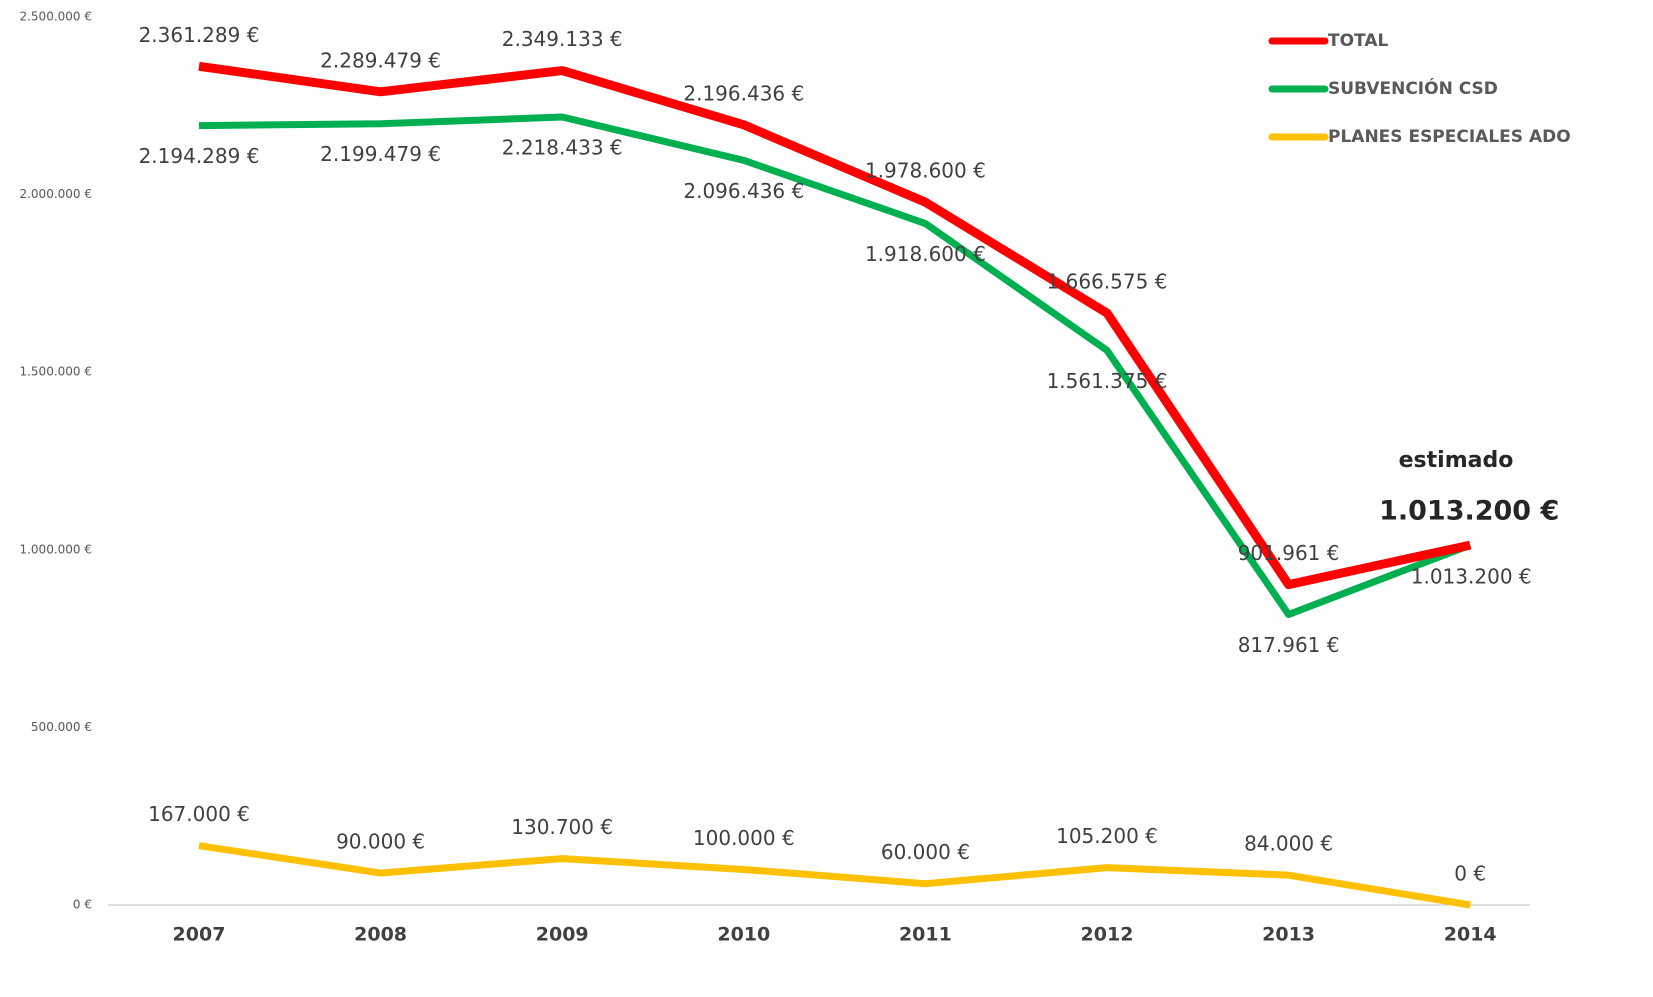 This screenshot has height=997, width=1653. Describe the element at coordinates (925, 852) in the screenshot. I see `value-label: 60.000 €` at that location.